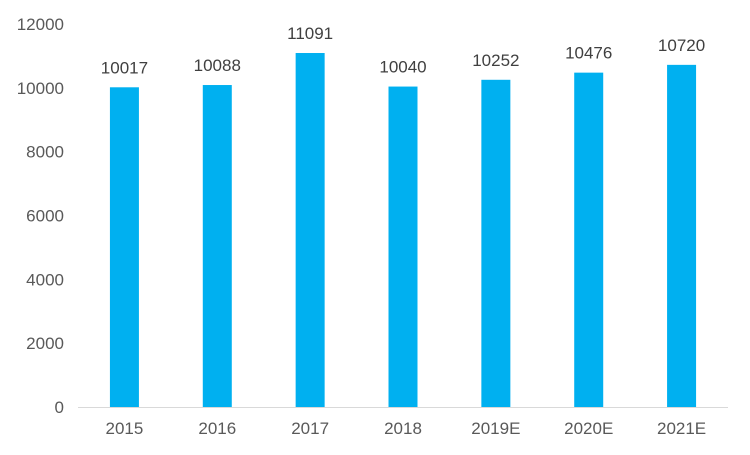  What do you see at coordinates (588, 428) in the screenshot?
I see `x-tick-label: 2020E` at bounding box center [588, 428].